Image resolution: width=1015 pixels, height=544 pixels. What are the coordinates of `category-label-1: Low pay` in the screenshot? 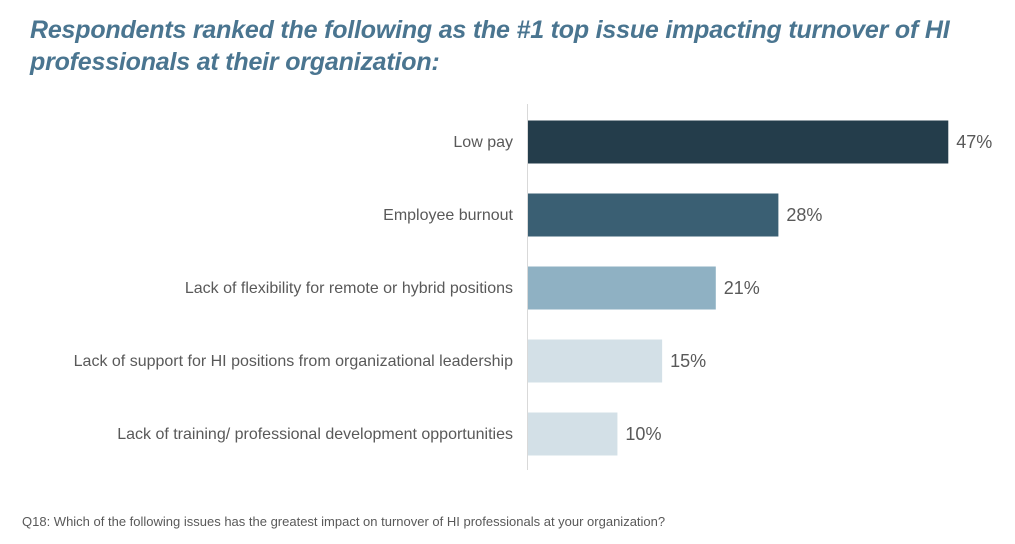 It's located at (483, 142).